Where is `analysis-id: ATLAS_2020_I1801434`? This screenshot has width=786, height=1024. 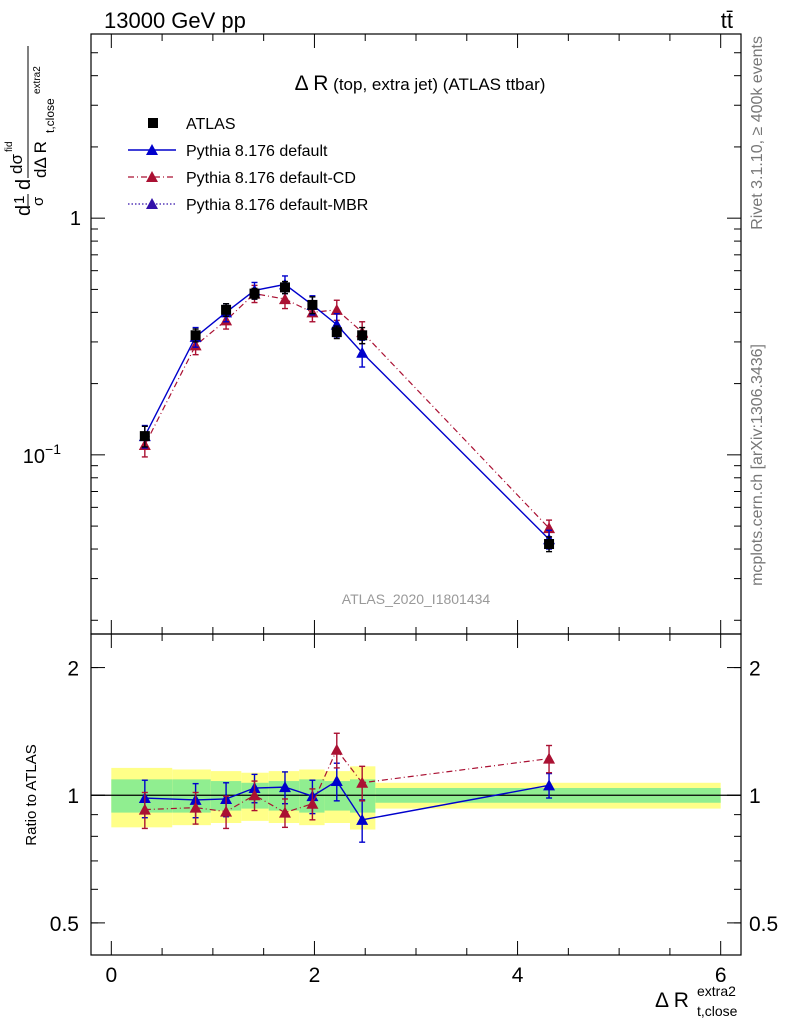
analysis-id: ATLAS_2020_I1801434 is located at coordinates (416, 599).